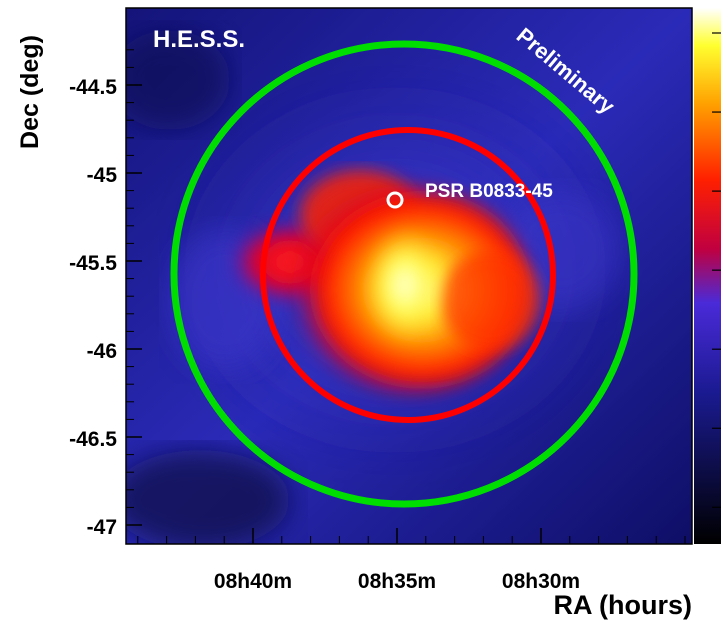  Describe the element at coordinates (208, 497) in the screenshot. I see `dark-patch-bl` at that location.